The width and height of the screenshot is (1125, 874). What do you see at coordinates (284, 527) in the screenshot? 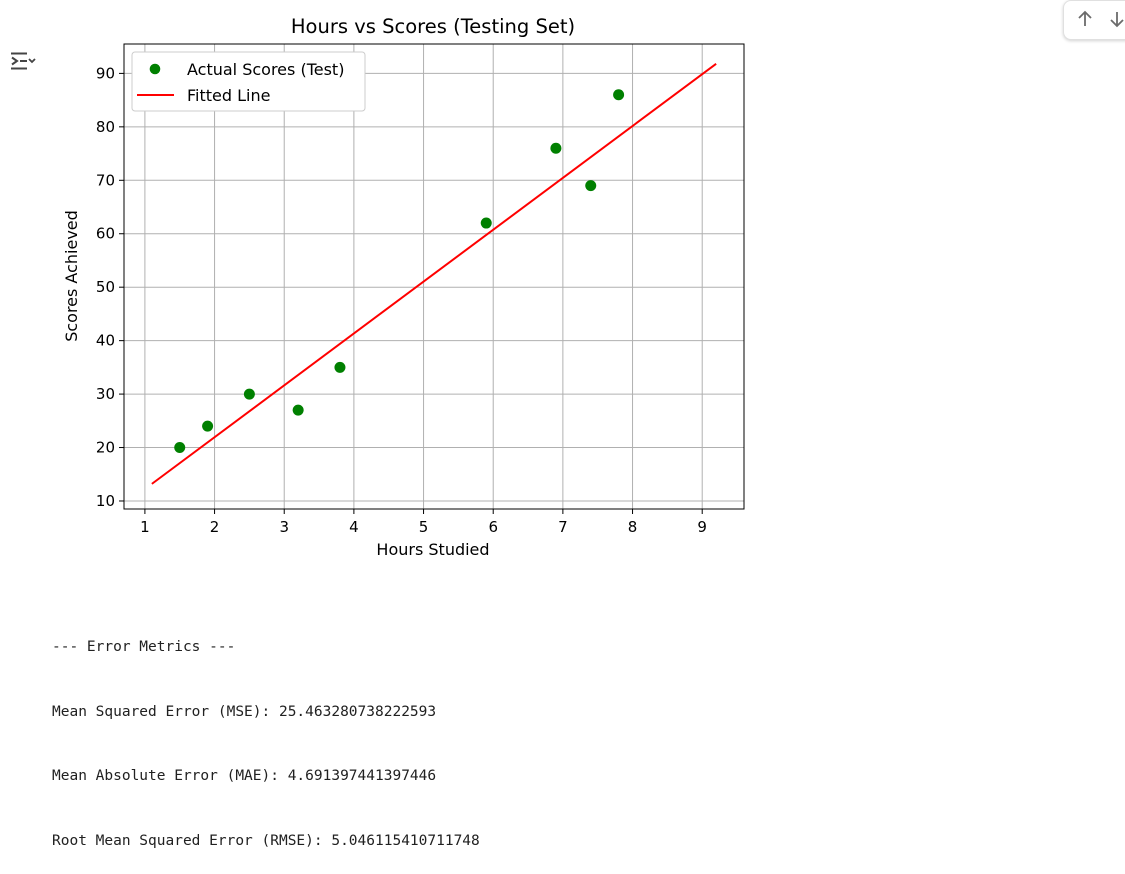
I see `x-tick-label: 3` at bounding box center [284, 527].